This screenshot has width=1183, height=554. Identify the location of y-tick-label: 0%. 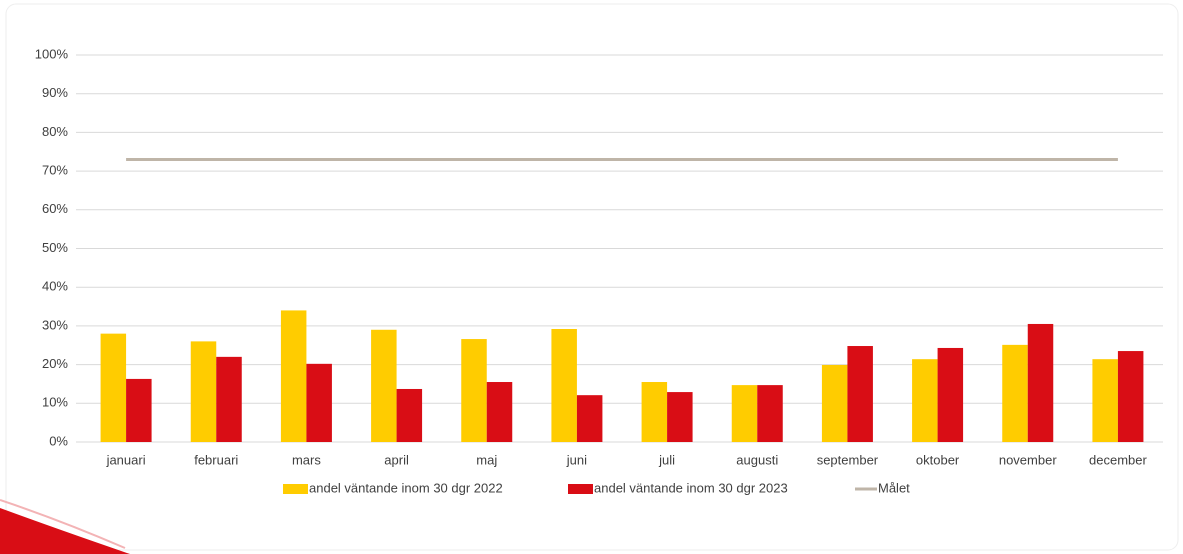
(58, 440).